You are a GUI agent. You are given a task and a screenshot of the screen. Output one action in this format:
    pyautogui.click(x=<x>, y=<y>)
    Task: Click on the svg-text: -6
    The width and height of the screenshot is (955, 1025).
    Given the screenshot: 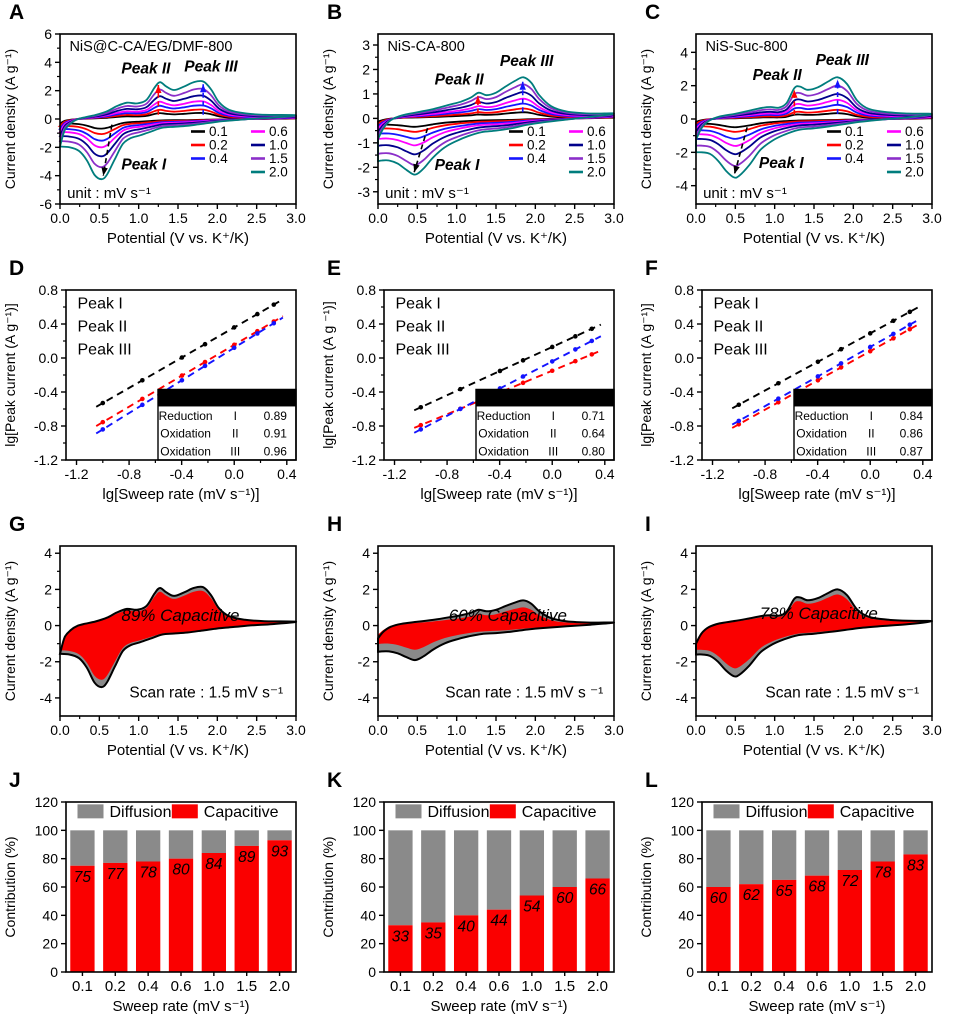 What is the action you would take?
    pyautogui.click(x=46, y=204)
    